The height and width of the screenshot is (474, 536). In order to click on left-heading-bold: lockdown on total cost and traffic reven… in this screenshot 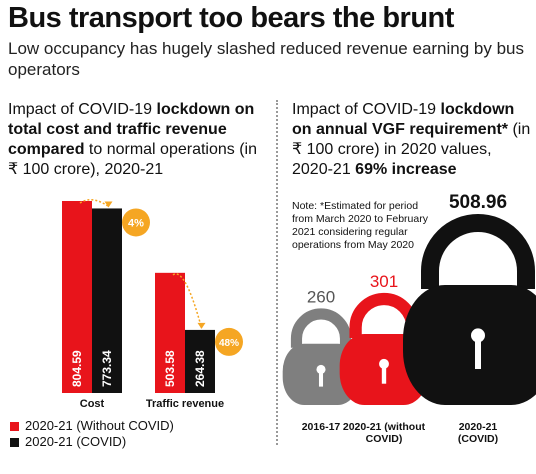, I will do `click(131, 129)`.